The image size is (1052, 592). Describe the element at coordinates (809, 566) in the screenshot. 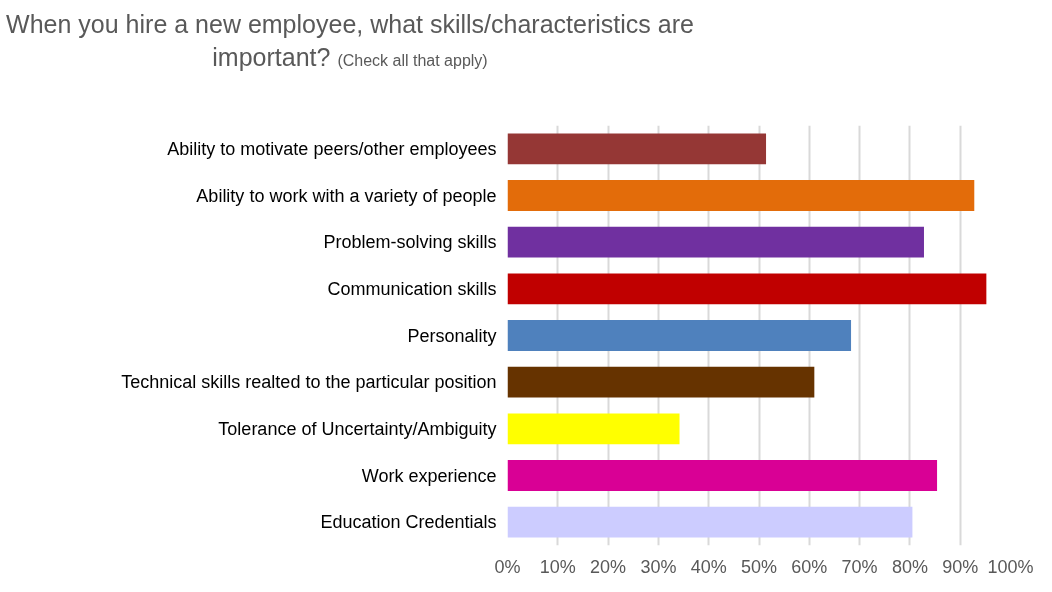

I see `x-tick-label: 60%` at that location.